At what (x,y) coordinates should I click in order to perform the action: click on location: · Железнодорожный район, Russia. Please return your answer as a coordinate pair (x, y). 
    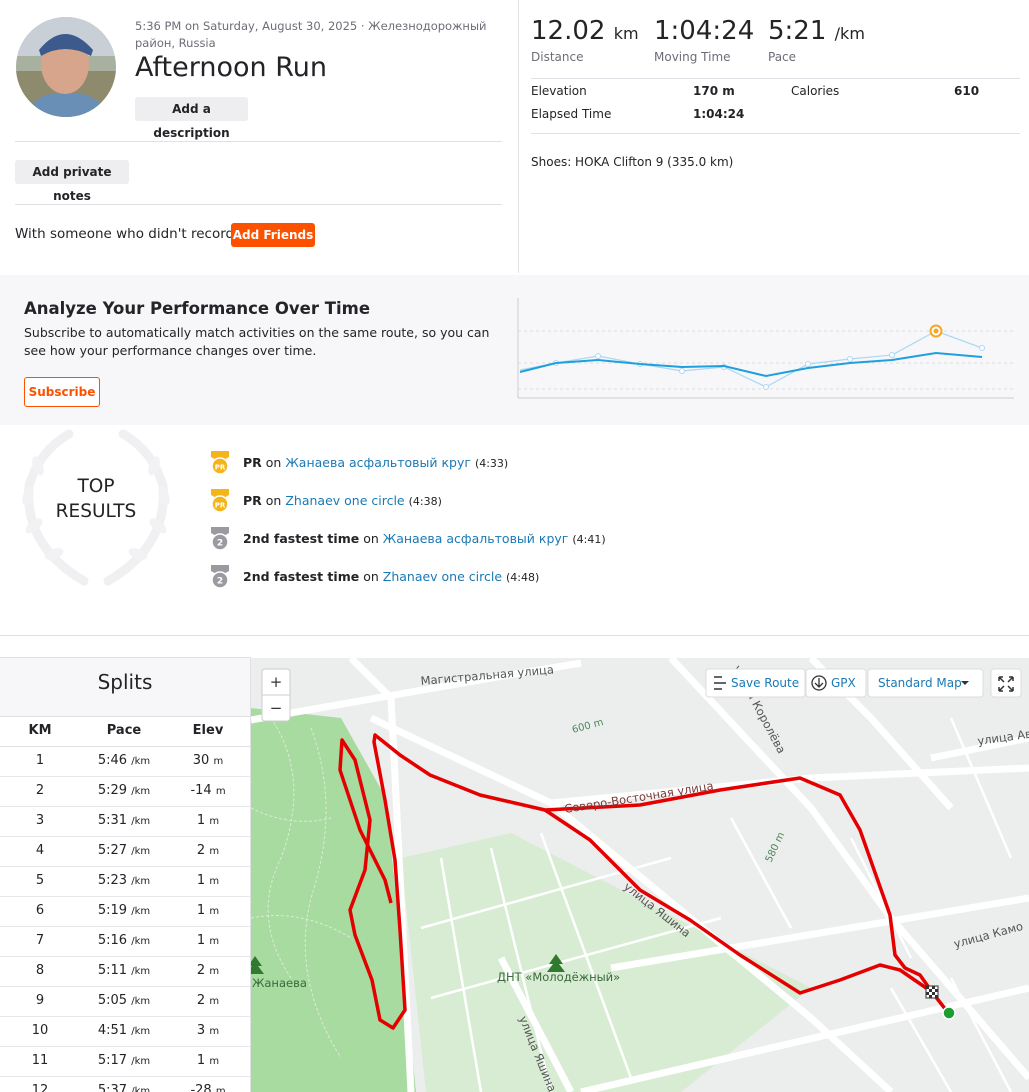
    Looking at the image, I should click on (311, 34).